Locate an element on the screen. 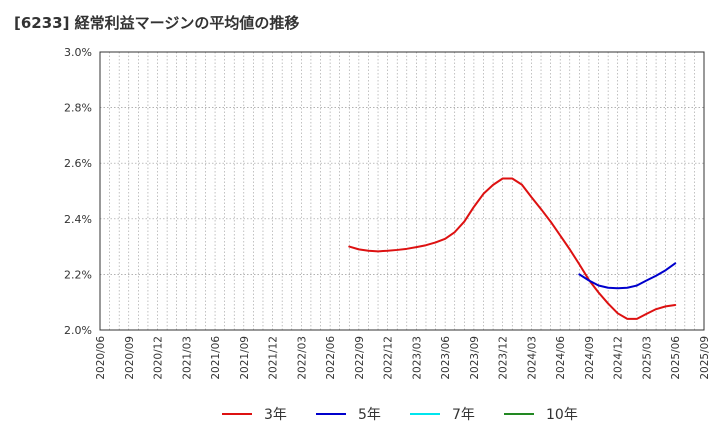 The height and width of the screenshot is (440, 720). x-tick-label: 2021/12 is located at coordinates (274, 358).